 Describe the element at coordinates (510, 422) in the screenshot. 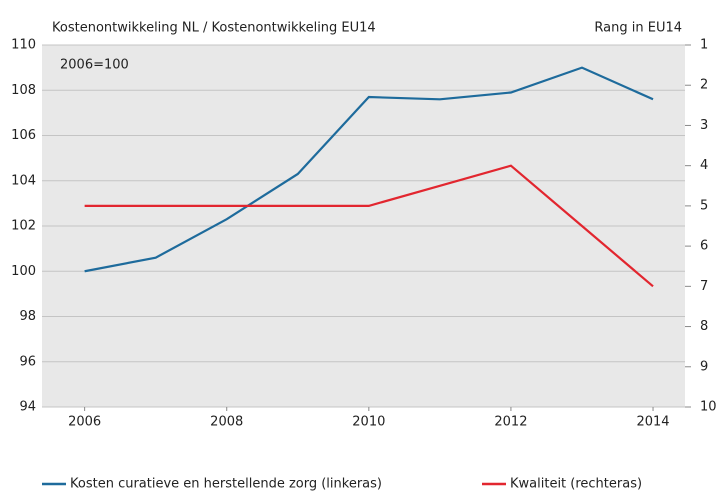

I see `x-tick-label: 2012` at that location.